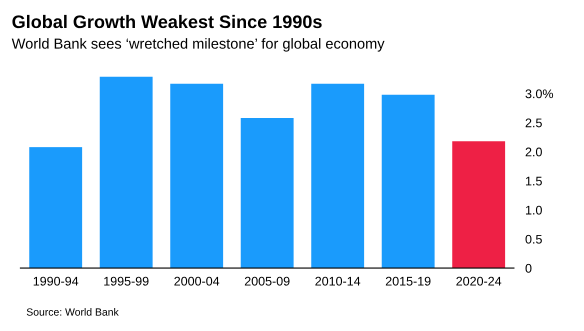 The width and height of the screenshot is (584, 331). I want to click on x-tick-label: 2020-24, so click(479, 281).